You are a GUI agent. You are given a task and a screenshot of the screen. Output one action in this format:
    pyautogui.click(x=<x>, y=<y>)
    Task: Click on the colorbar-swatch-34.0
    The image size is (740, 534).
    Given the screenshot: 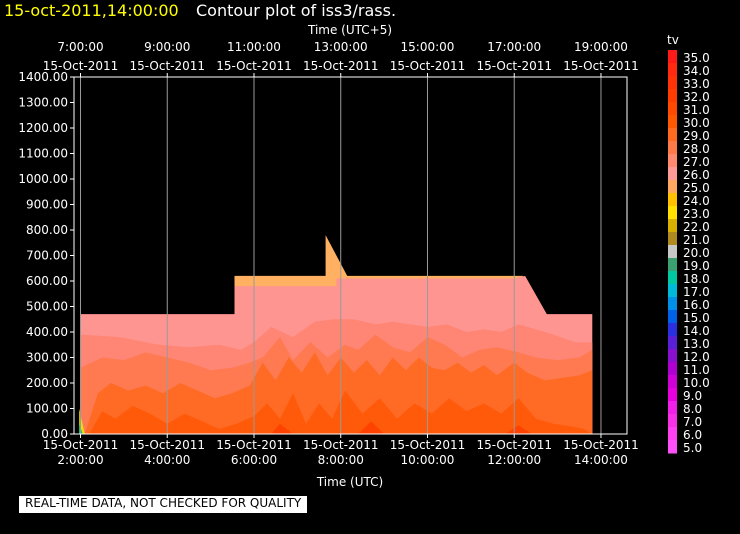 What is the action you would take?
    pyautogui.click(x=672, y=70)
    